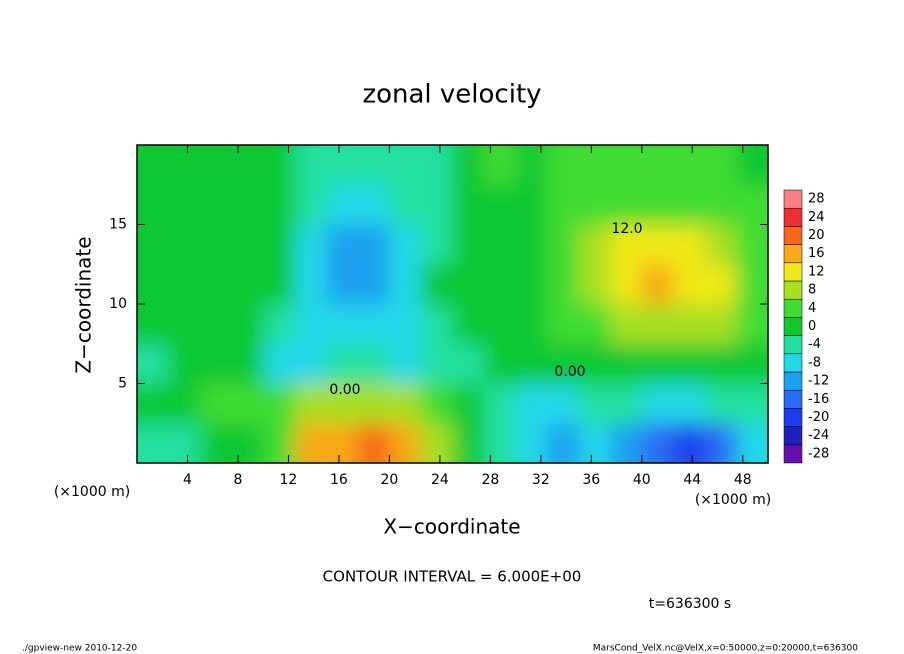 The image size is (904, 654). I want to click on colorbar-label: 20, so click(816, 235).